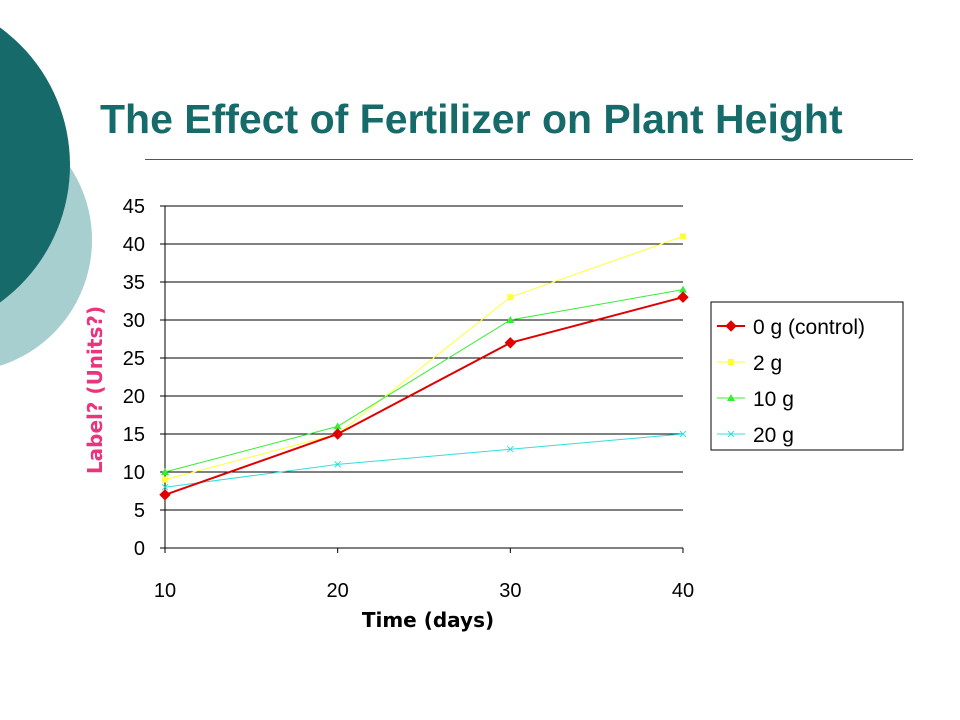 This screenshot has height=720, width=960. I want to click on legend-entry: 0 g (control), so click(791, 327).